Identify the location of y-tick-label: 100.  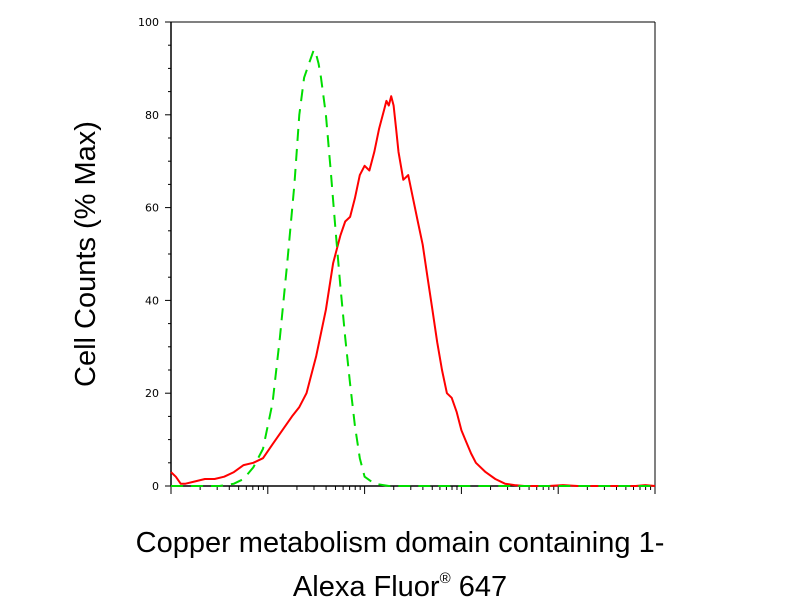
(148, 22).